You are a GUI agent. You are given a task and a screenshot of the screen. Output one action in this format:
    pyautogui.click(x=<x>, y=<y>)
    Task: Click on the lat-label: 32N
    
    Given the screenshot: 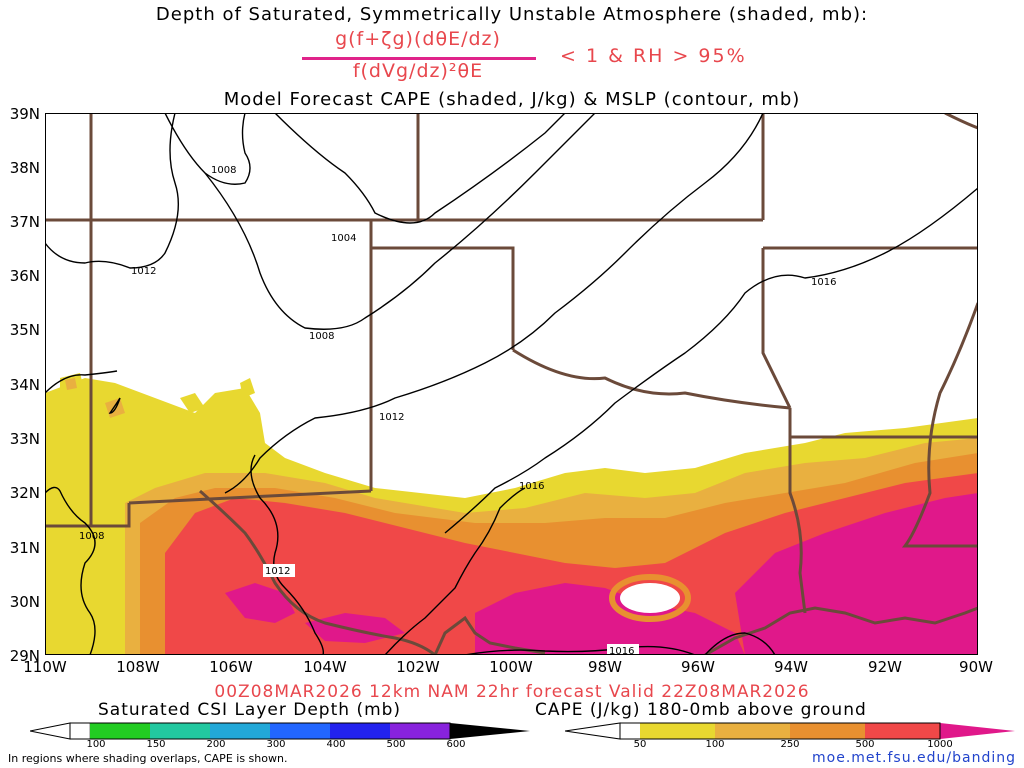 What is the action you would take?
    pyautogui.click(x=24, y=493)
    